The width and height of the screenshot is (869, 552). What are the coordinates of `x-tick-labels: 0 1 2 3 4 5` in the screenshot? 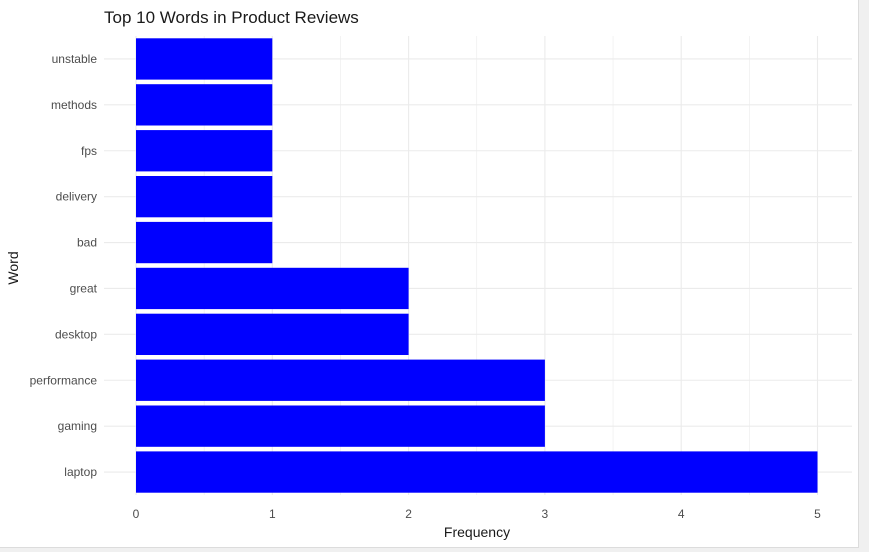 It's located at (477, 514).